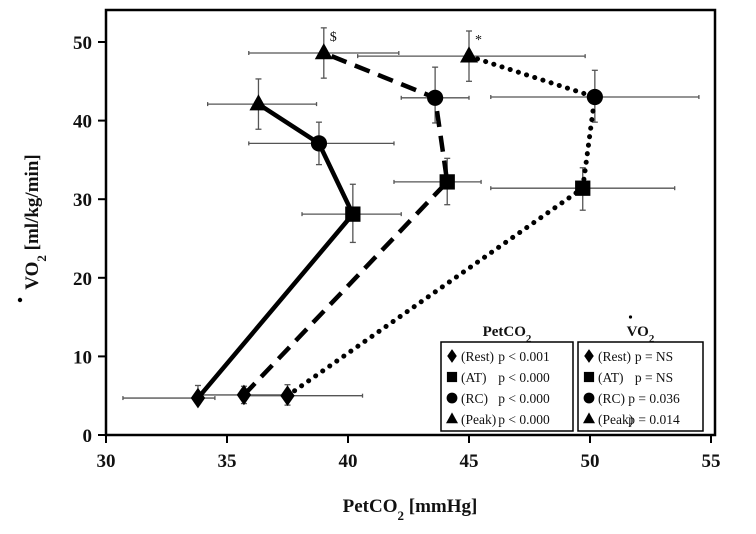 The height and width of the screenshot is (534, 756). I want to click on legend-title-main: VO, so click(638, 332).